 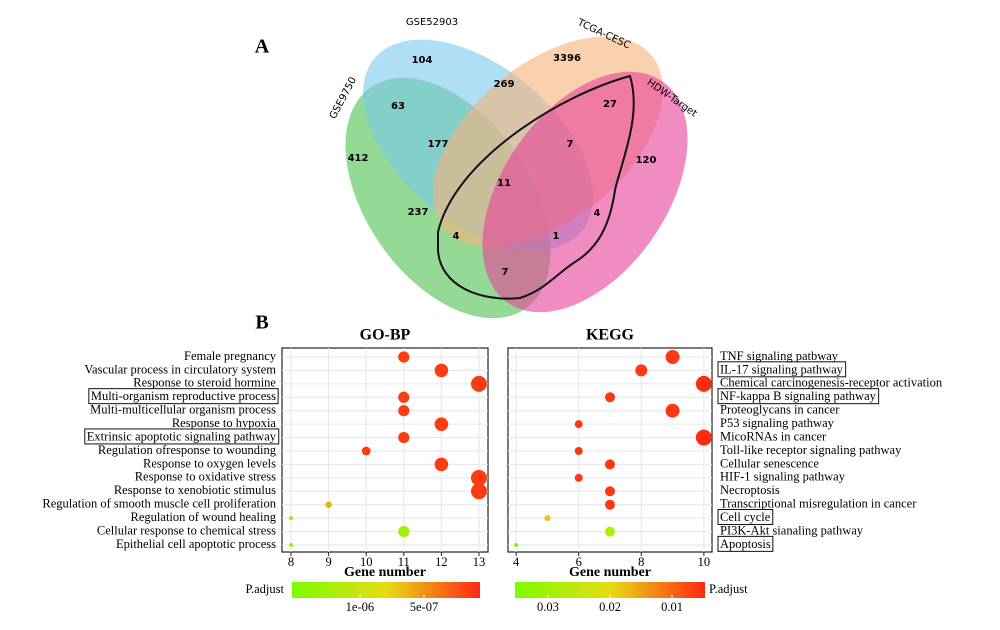 I want to click on category-label: Regulation ofresponse to wounding, so click(x=187, y=450).